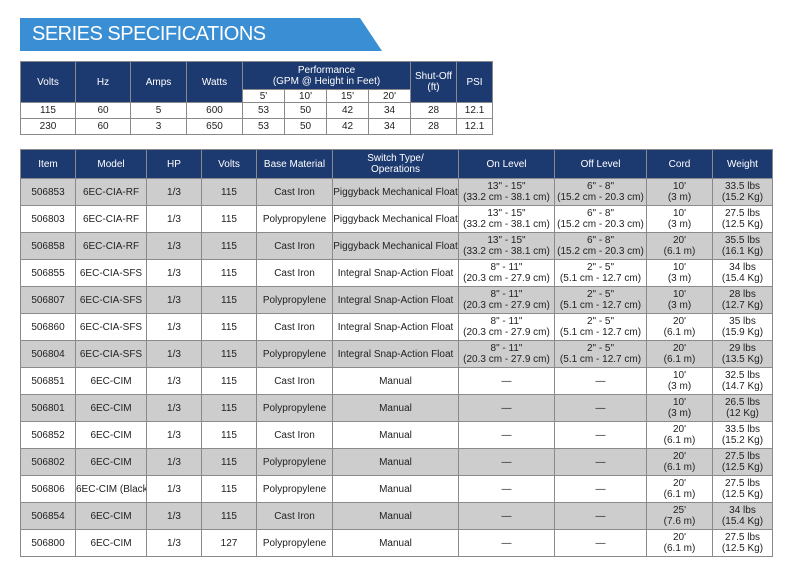 This screenshot has height=576, width=792. What do you see at coordinates (742, 543) in the screenshot?
I see `cell-weight: 27.5 lbs (12.5 Kg)` at bounding box center [742, 543].